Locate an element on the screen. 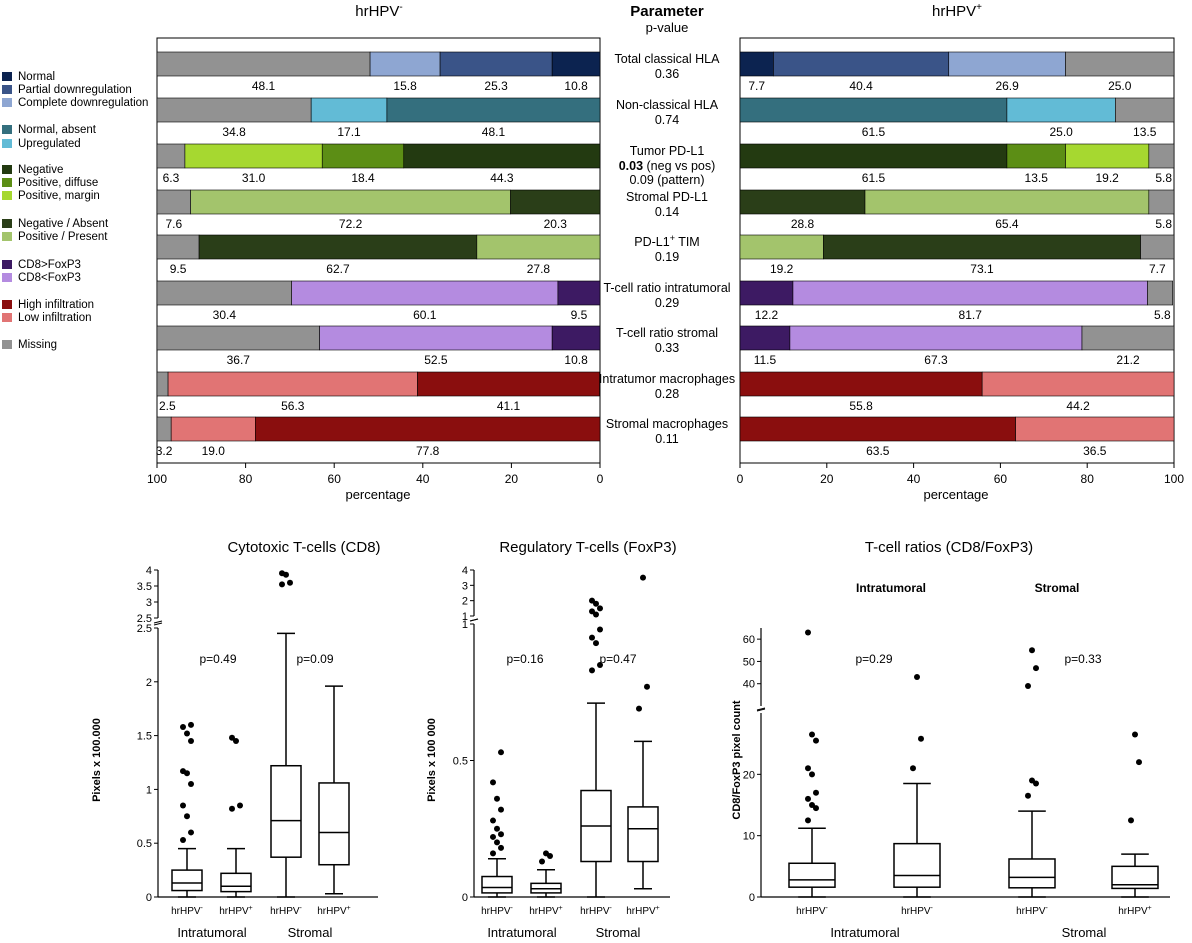  ratio-ytick-up-label-50: 50 is located at coordinates (749, 662).